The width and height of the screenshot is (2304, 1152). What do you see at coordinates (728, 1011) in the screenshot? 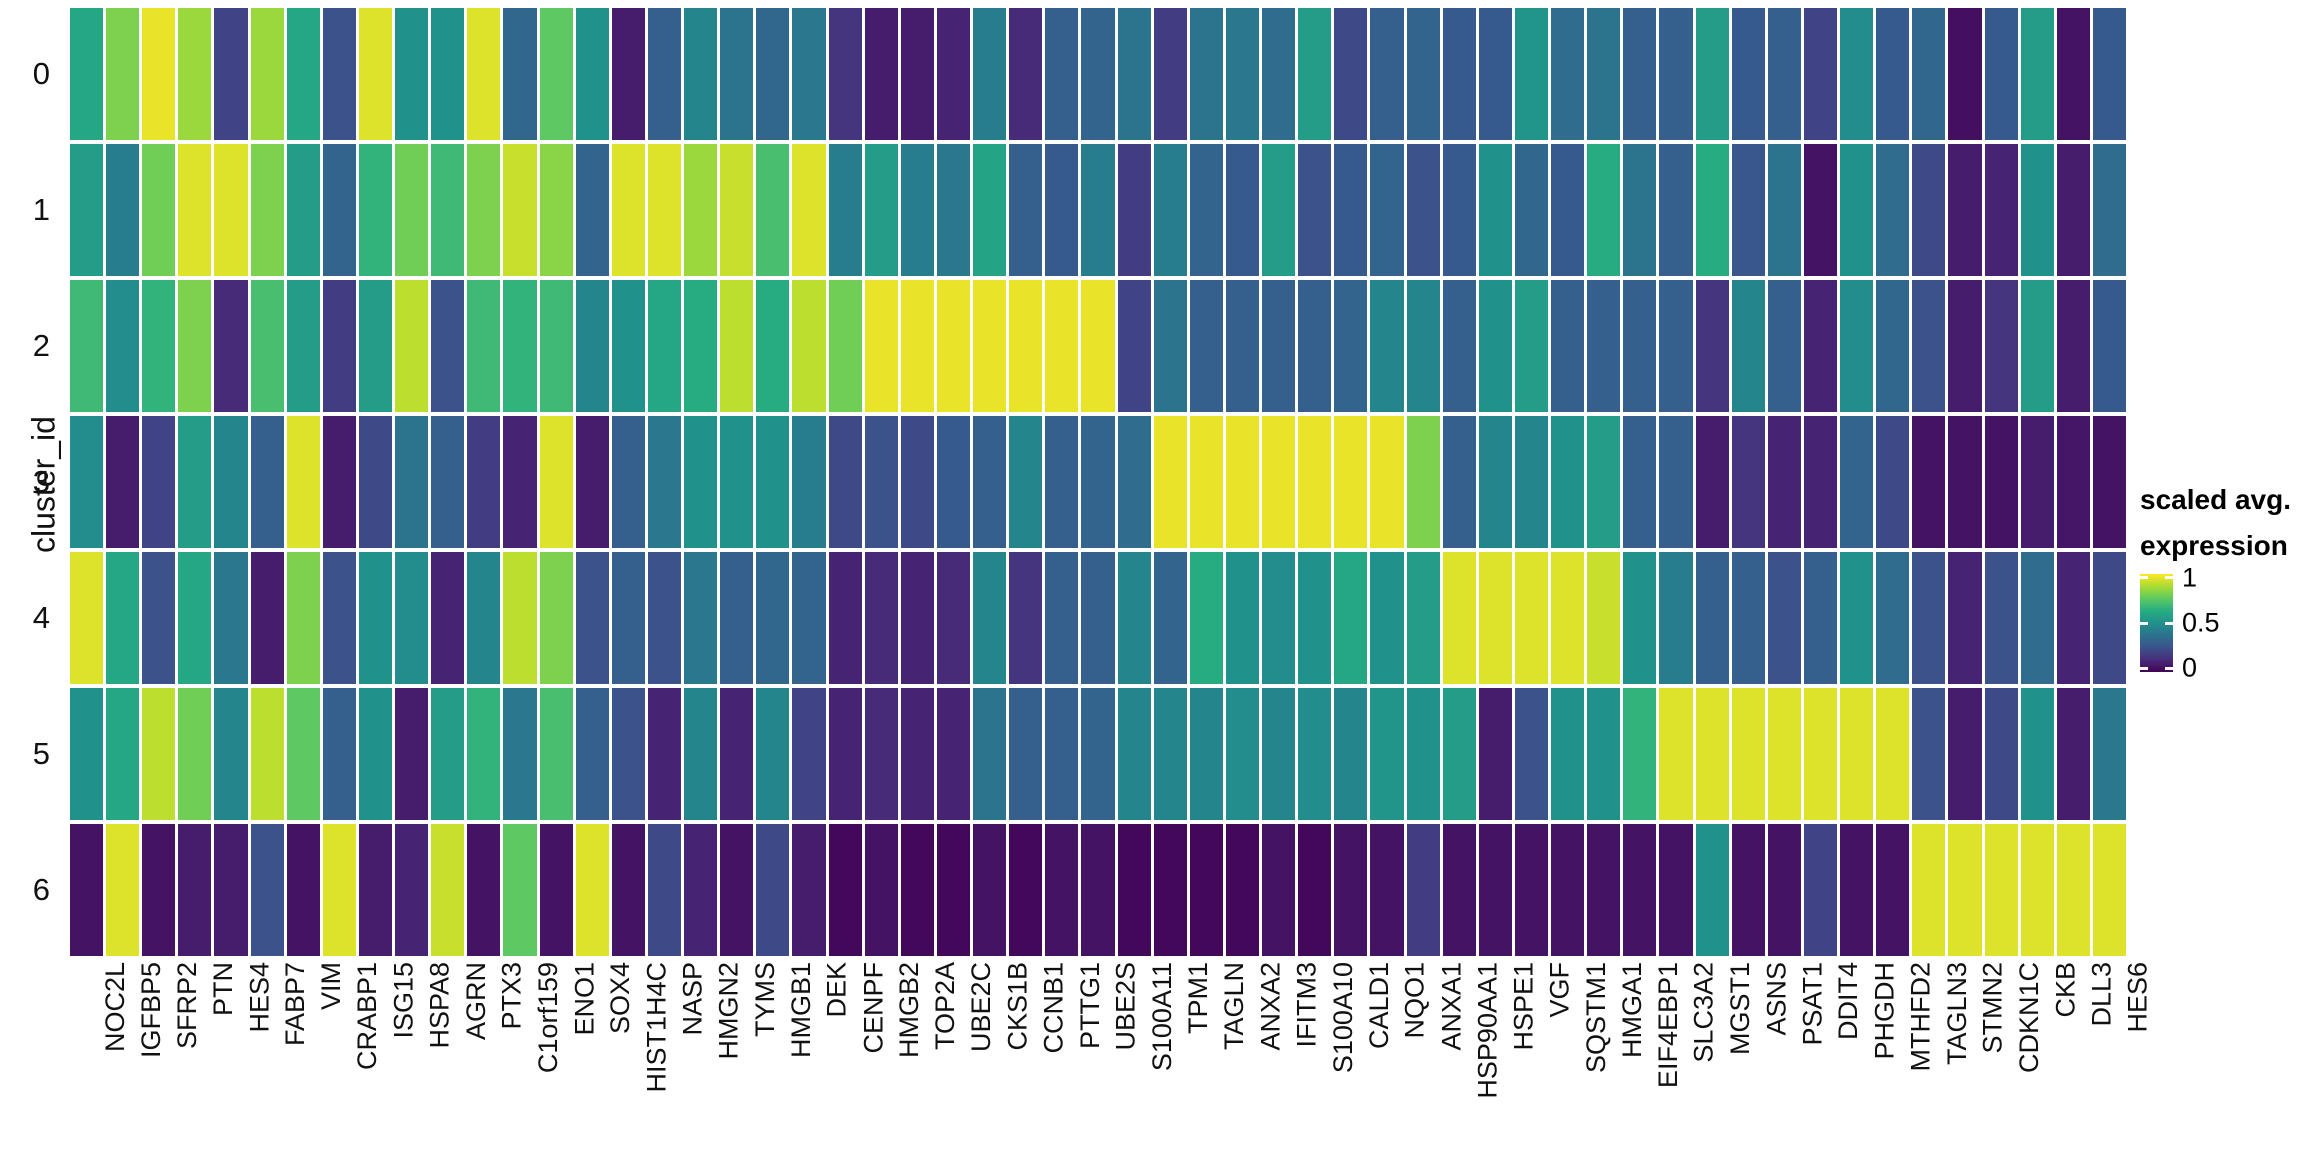
I see `gene-tick-label: HMGN2` at bounding box center [728, 1011].